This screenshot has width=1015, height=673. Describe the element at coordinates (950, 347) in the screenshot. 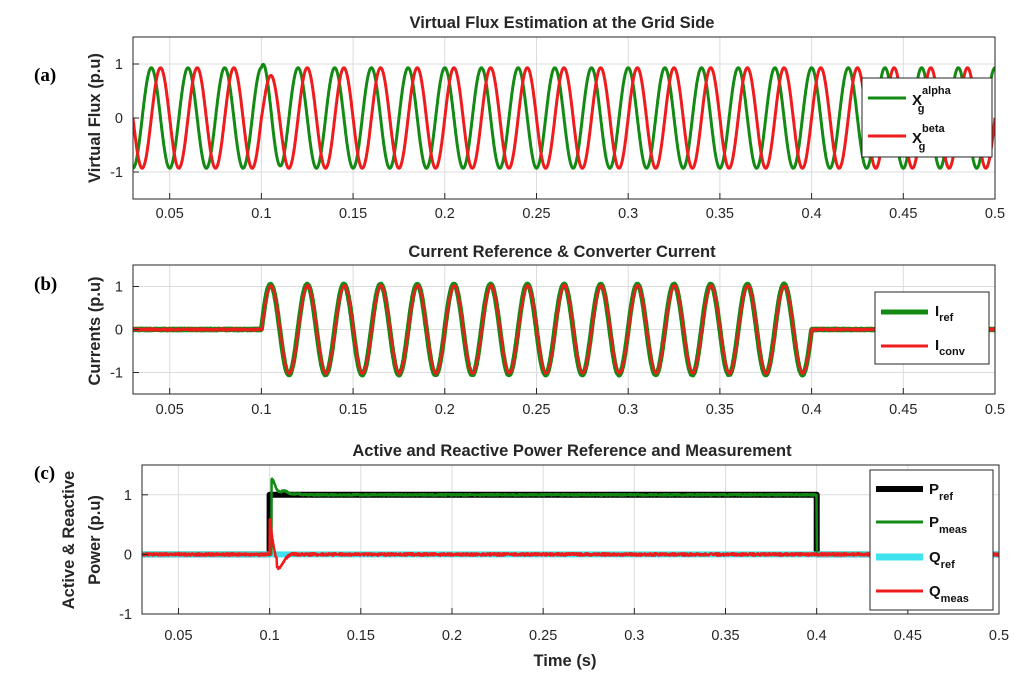

I see `legend-label-i-conv: Iconv` at that location.